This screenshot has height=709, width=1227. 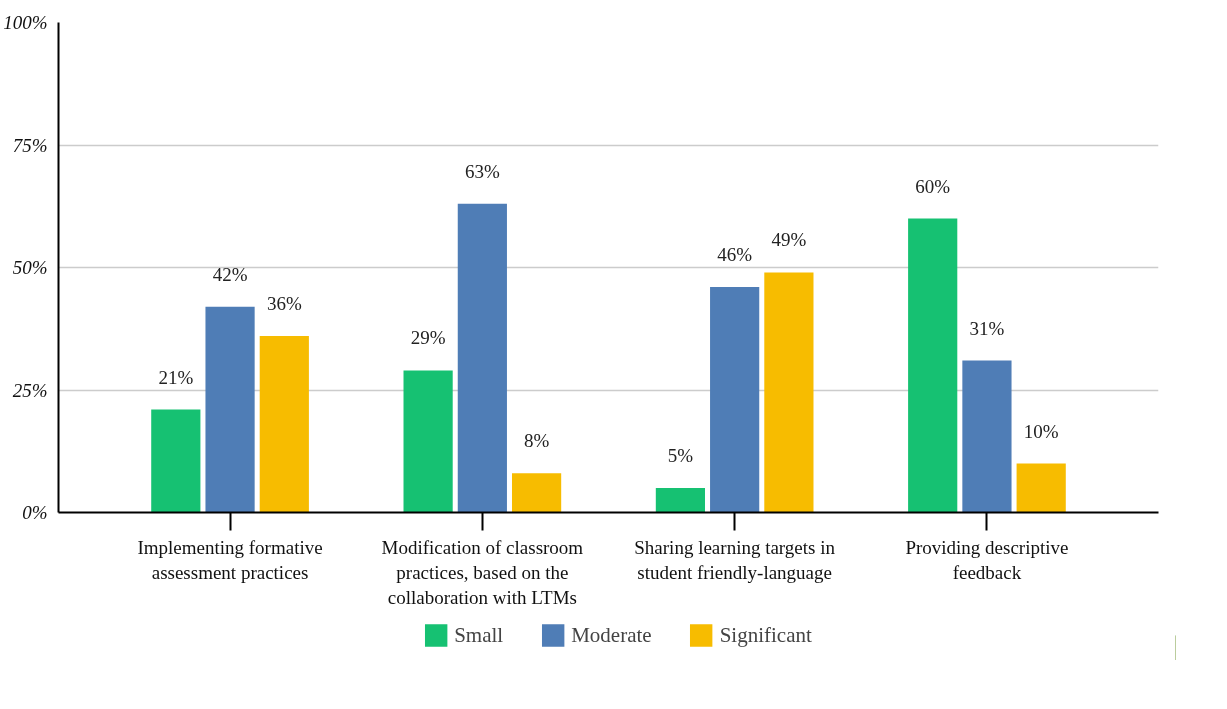 I want to click on data-label: 8%, so click(x=536, y=441).